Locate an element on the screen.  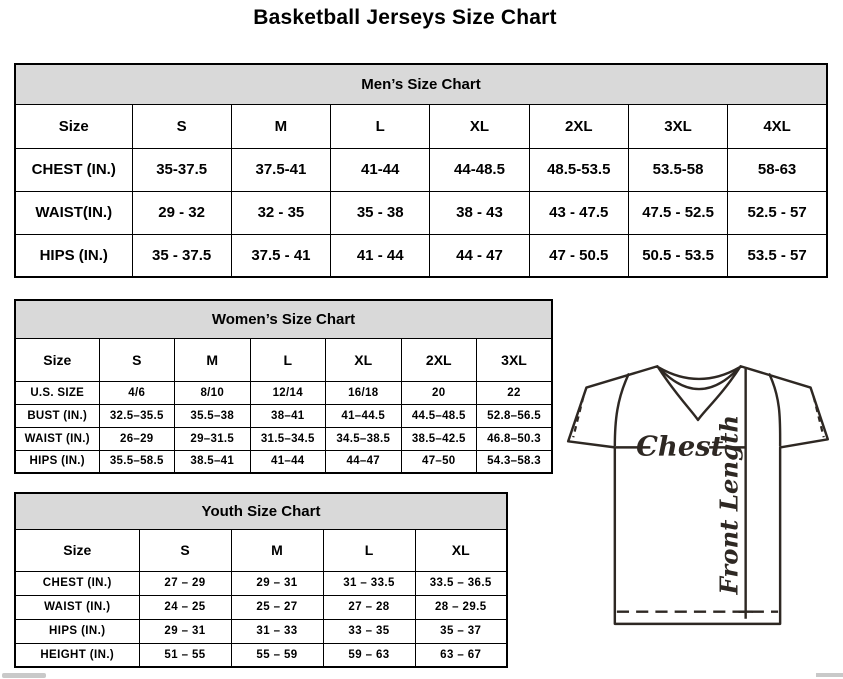
size-cell: 33 – 35 is located at coordinates (369, 631).